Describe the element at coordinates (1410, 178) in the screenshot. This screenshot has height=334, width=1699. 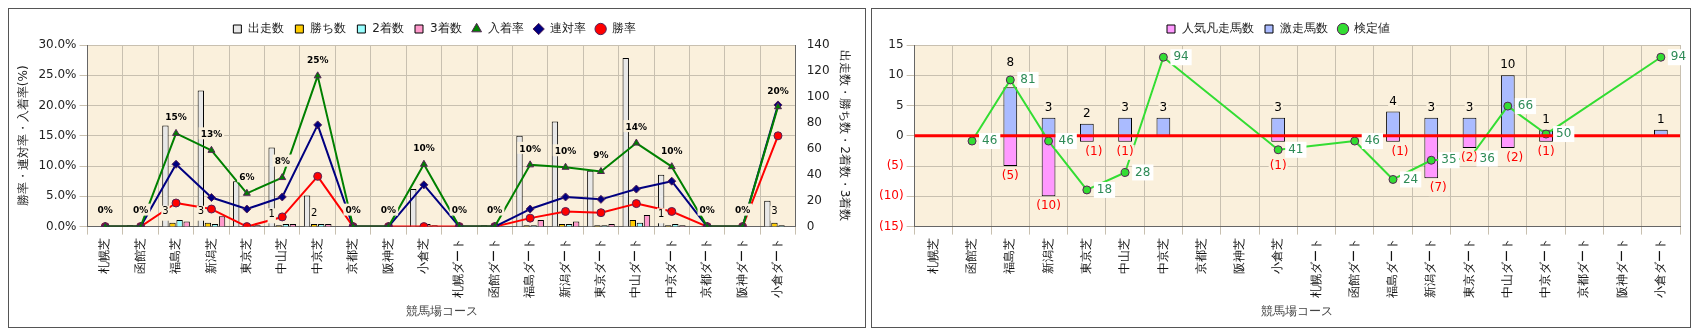
I see `data-label: 24` at that location.